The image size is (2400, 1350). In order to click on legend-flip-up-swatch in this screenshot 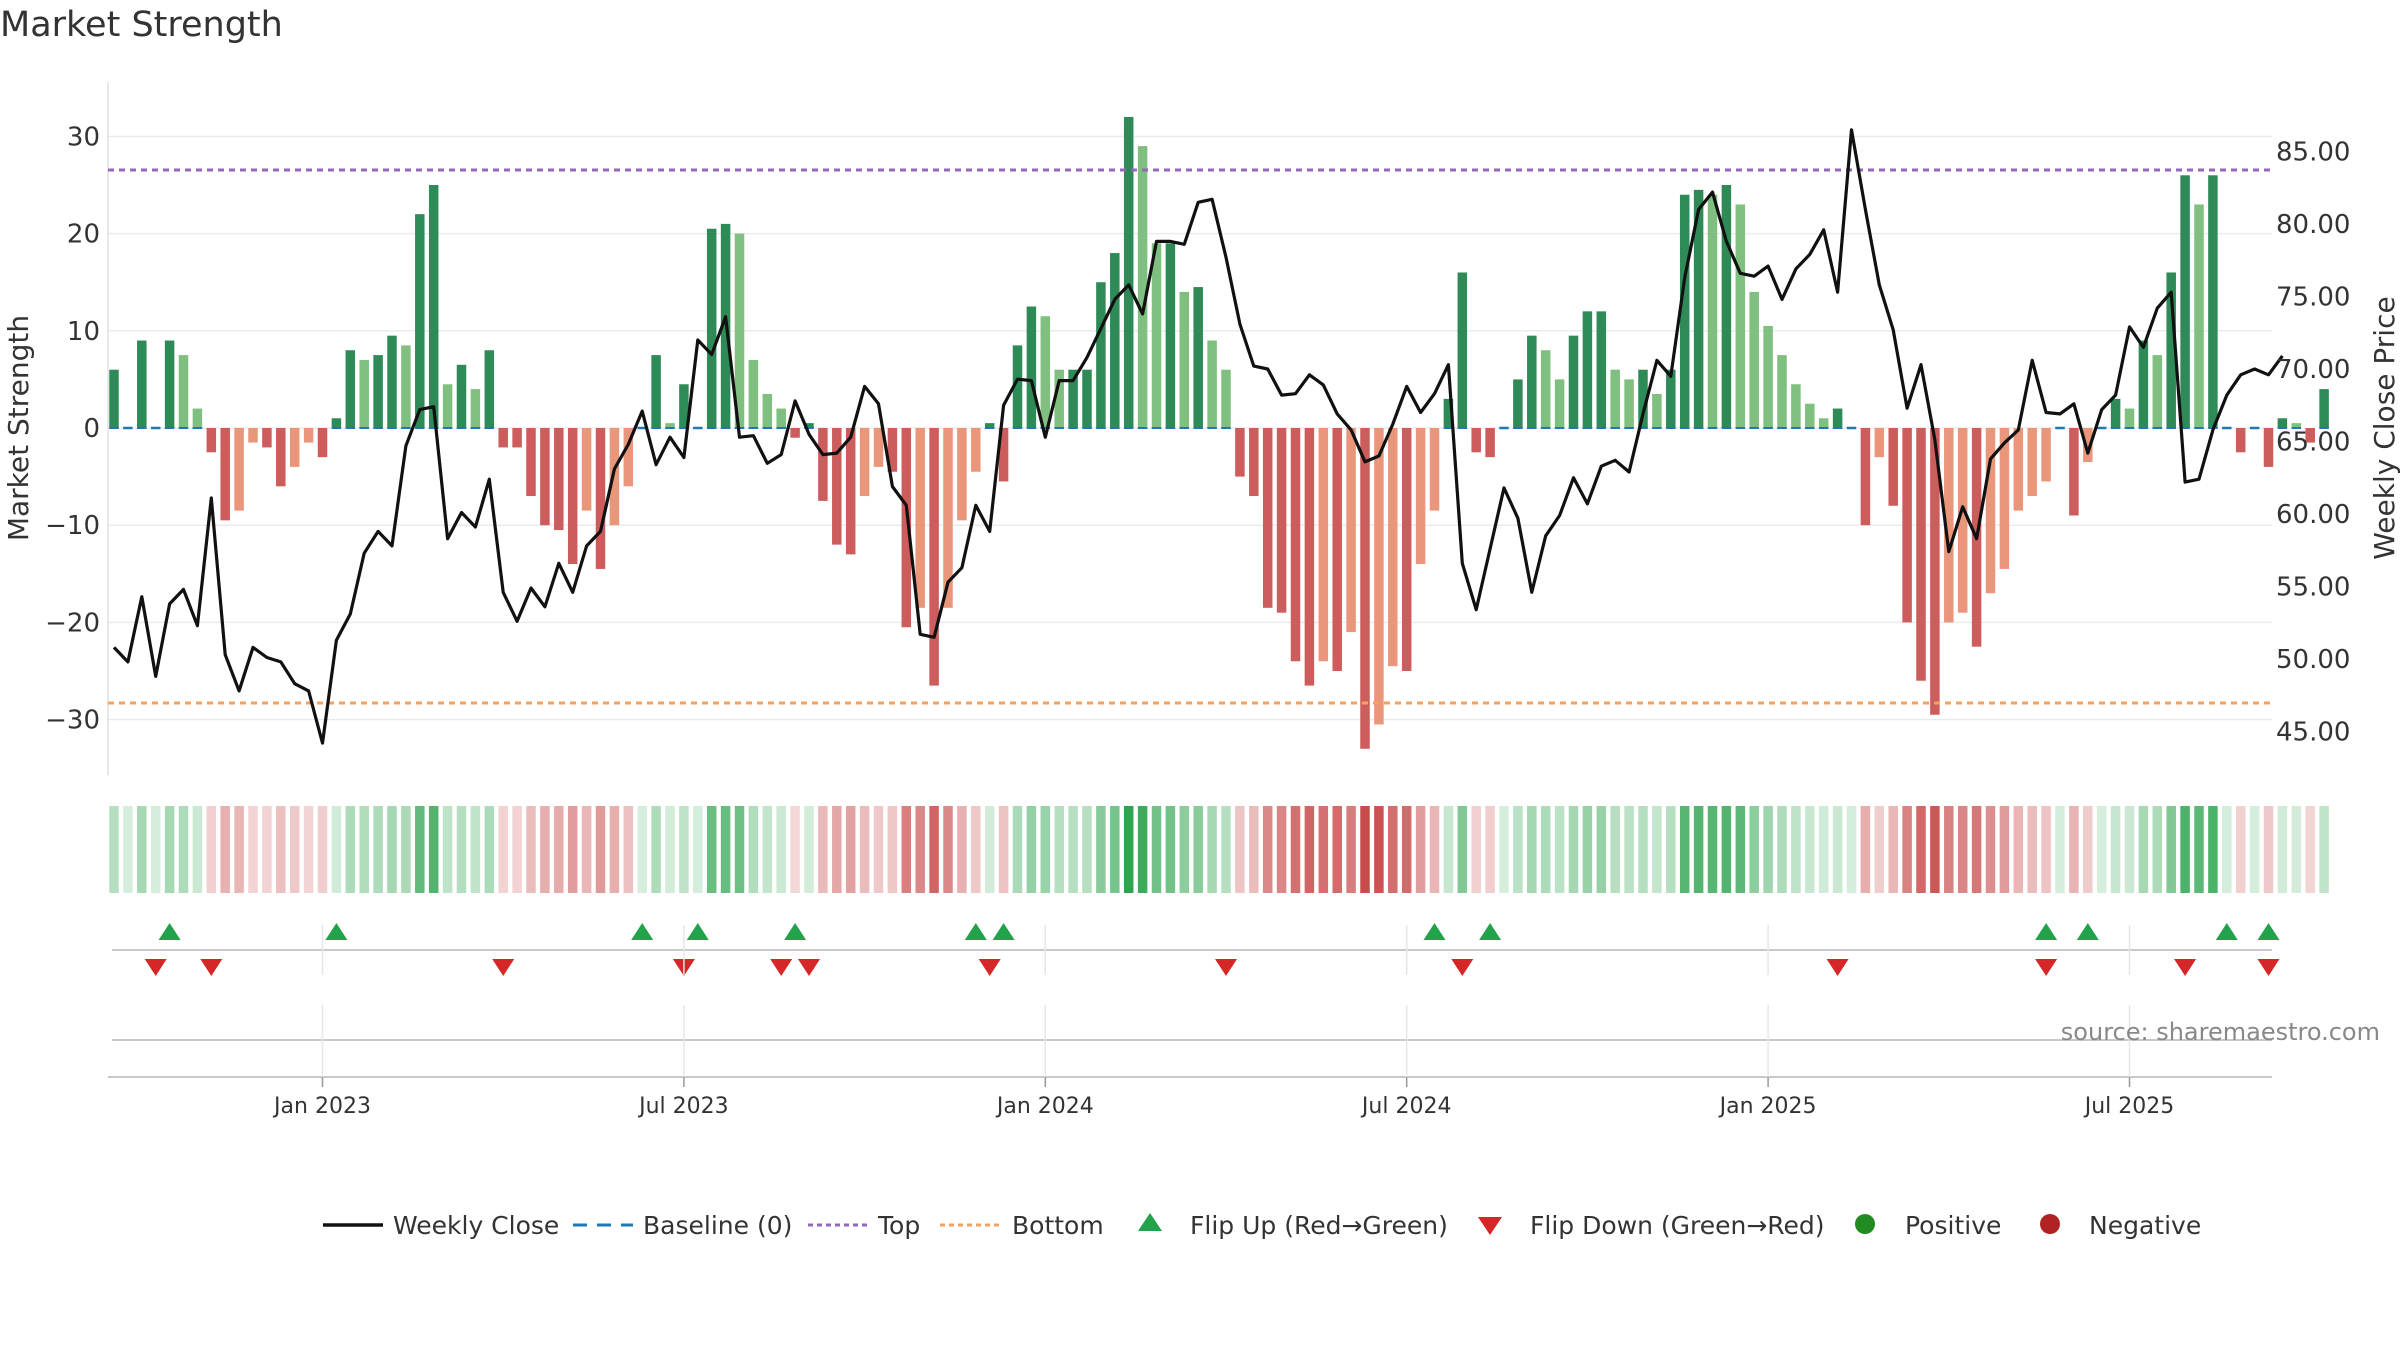, I will do `click(1150, 1222)`.